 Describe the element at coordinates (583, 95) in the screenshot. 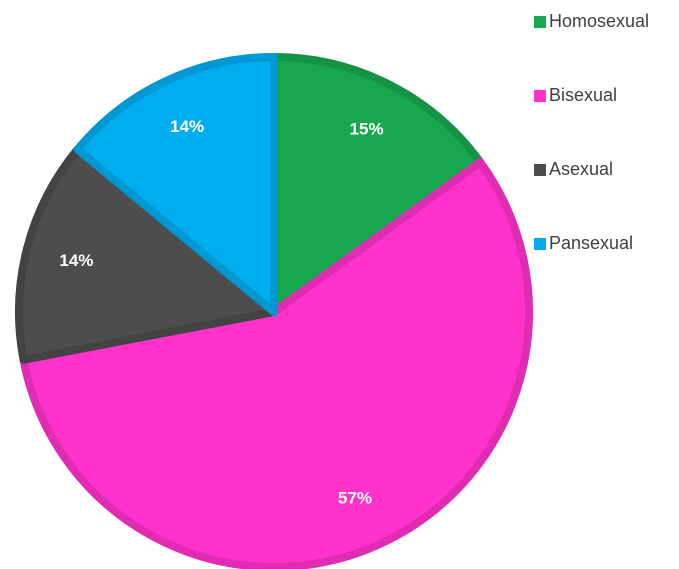

I see `legend-label: Bisexual` at that location.